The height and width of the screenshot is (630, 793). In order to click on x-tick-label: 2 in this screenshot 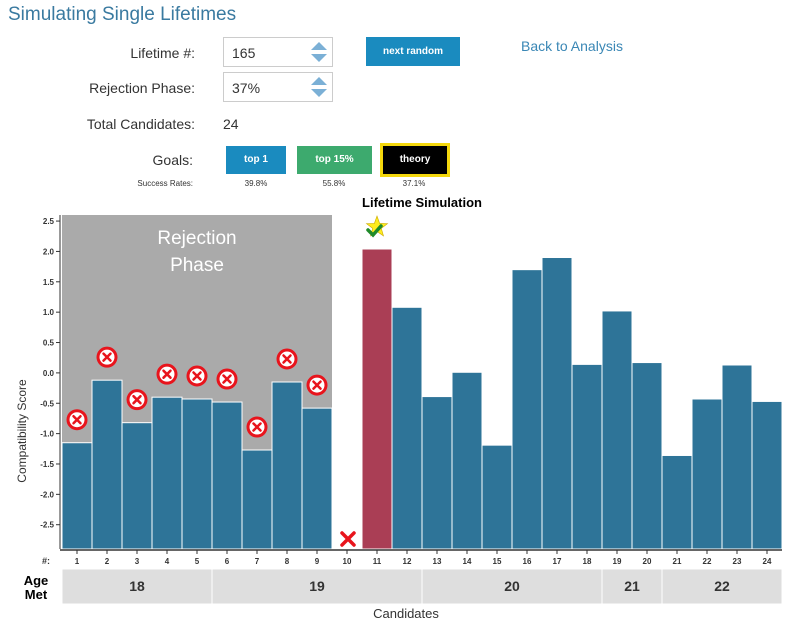, I will do `click(107, 561)`.